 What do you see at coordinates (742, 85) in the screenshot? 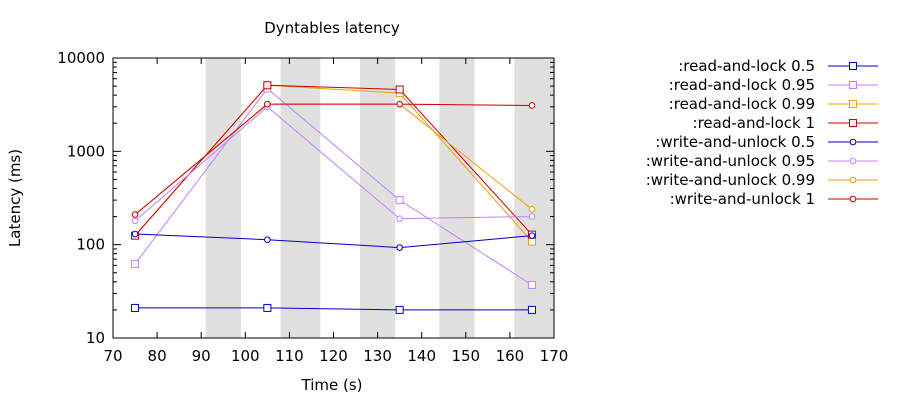
I see `legend-label: :read-and-lock 0.95` at bounding box center [742, 85].